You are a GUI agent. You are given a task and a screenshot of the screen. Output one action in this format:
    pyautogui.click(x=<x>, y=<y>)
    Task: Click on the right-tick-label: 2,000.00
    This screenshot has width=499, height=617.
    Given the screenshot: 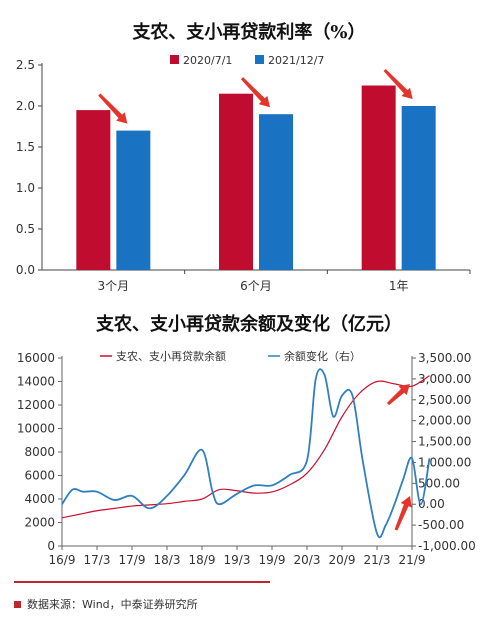 What is the action you would take?
    pyautogui.click(x=444, y=421)
    